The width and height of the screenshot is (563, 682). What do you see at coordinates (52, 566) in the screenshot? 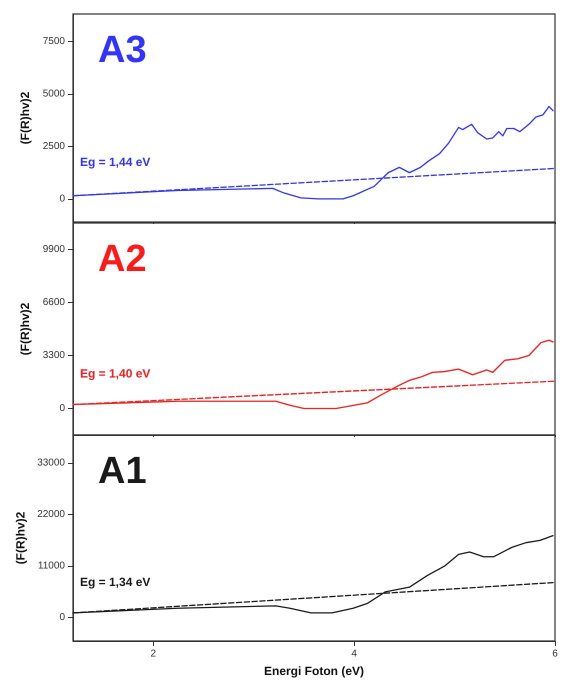
I see `y-tick-label: 11000` at bounding box center [52, 566].